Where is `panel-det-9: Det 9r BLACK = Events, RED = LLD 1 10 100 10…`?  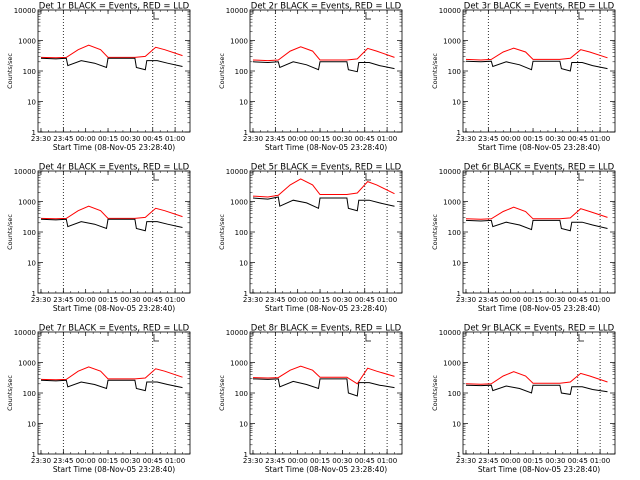
panel-det-9: Det 9r BLACK = Events, RED = LLD 1 10 100 10… is located at coordinates (523, 399).